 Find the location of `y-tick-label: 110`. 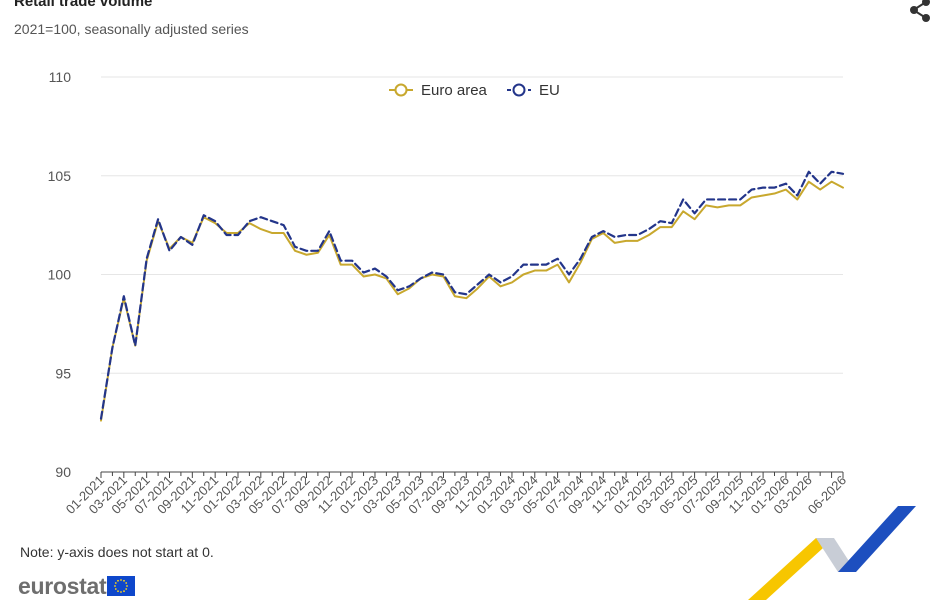

y-tick-label: 110 is located at coordinates (60, 77).